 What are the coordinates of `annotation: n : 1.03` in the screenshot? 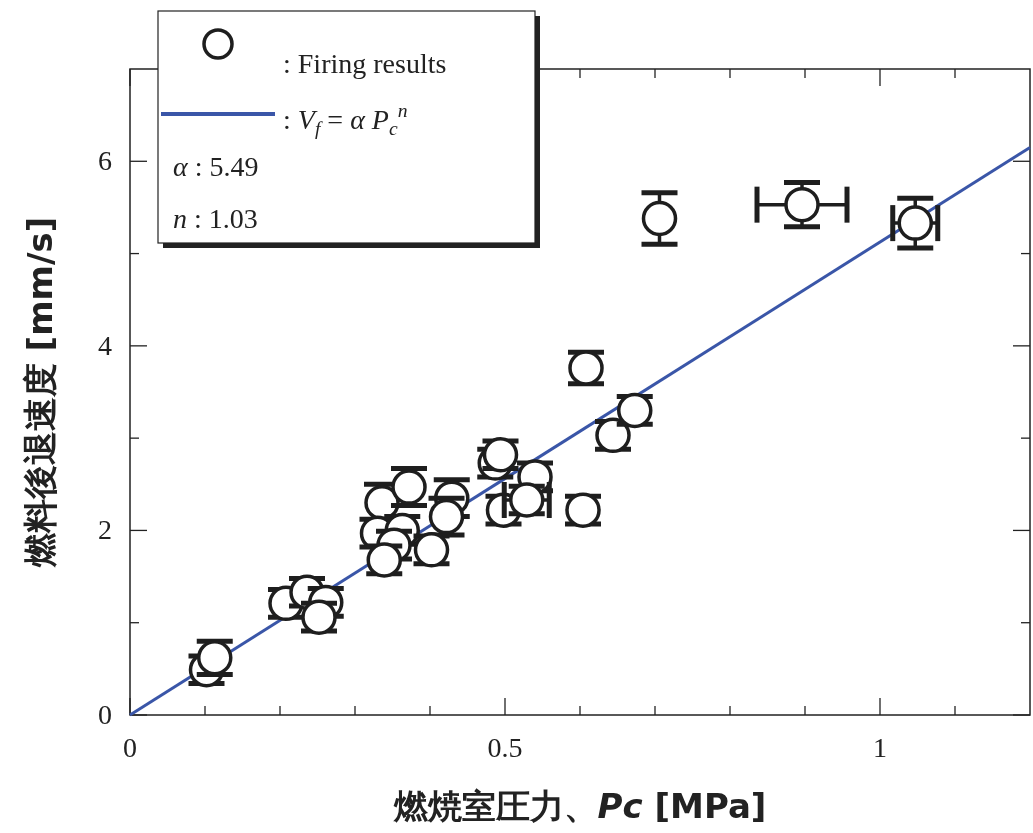 It's located at (215, 218).